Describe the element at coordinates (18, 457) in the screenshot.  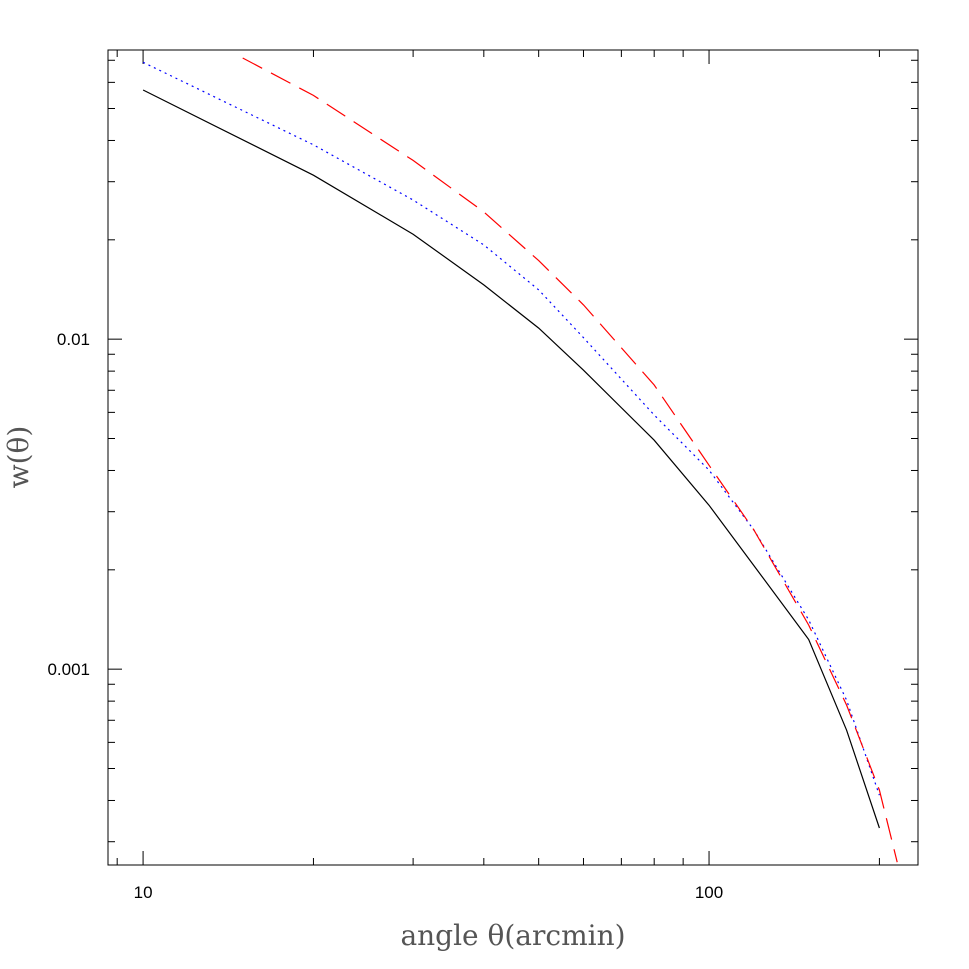
I see `y-axis-label: w(θ)` at that location.